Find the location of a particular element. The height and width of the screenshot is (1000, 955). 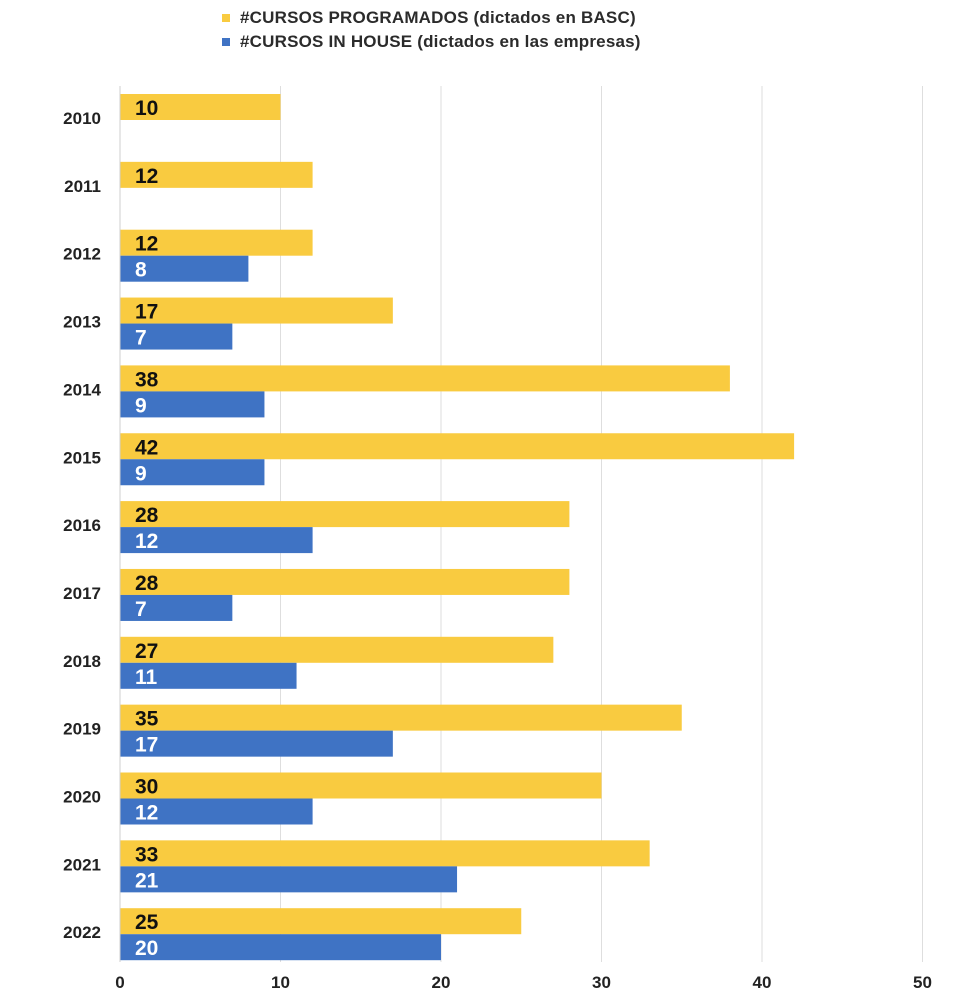

data-label: 42 is located at coordinates (146, 447).